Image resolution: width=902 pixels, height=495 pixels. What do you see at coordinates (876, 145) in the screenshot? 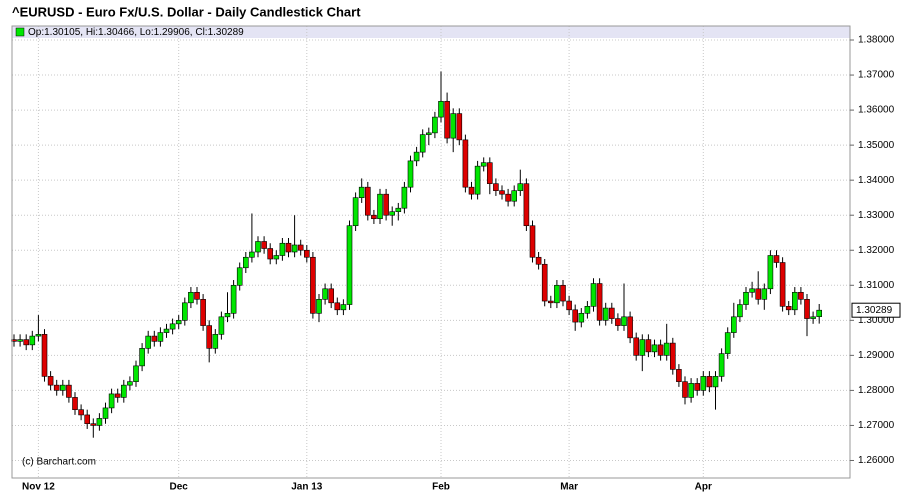
I see `y-tick-label: 1.35000` at bounding box center [876, 145].